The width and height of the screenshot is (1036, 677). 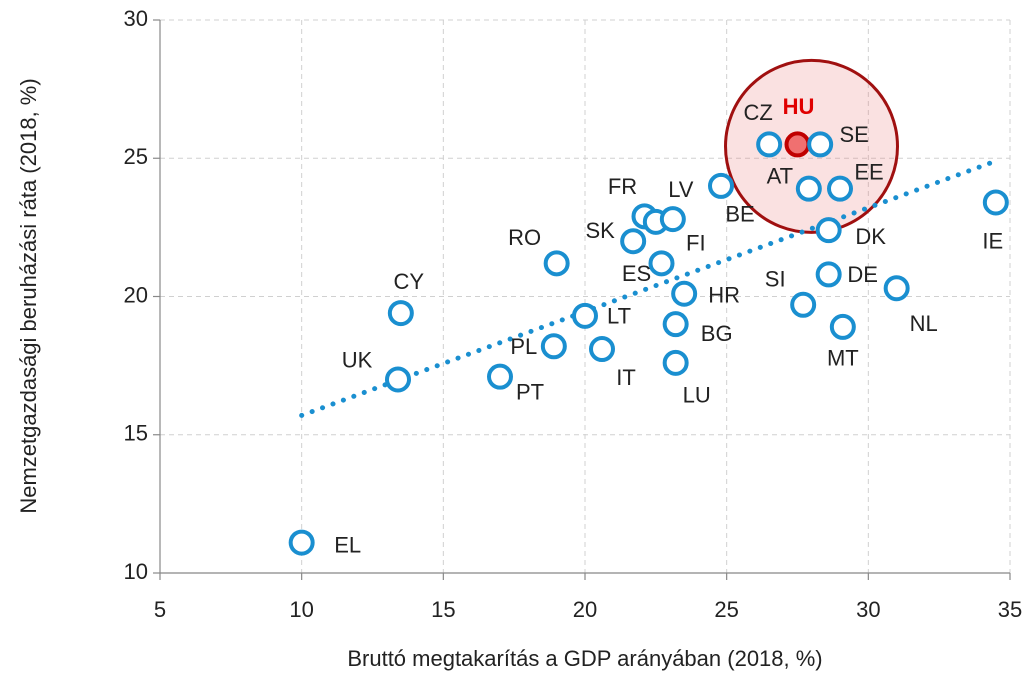 What do you see at coordinates (347, 544) in the screenshot?
I see `point-label: EL` at bounding box center [347, 544].